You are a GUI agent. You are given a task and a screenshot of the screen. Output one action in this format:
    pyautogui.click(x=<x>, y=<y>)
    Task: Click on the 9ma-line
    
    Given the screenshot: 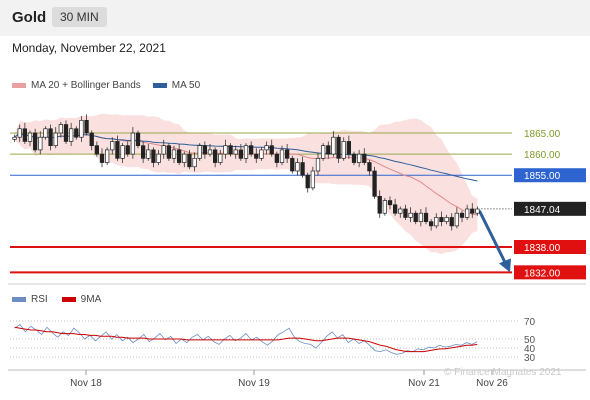 What is the action you would take?
    pyautogui.click(x=246, y=339)
    